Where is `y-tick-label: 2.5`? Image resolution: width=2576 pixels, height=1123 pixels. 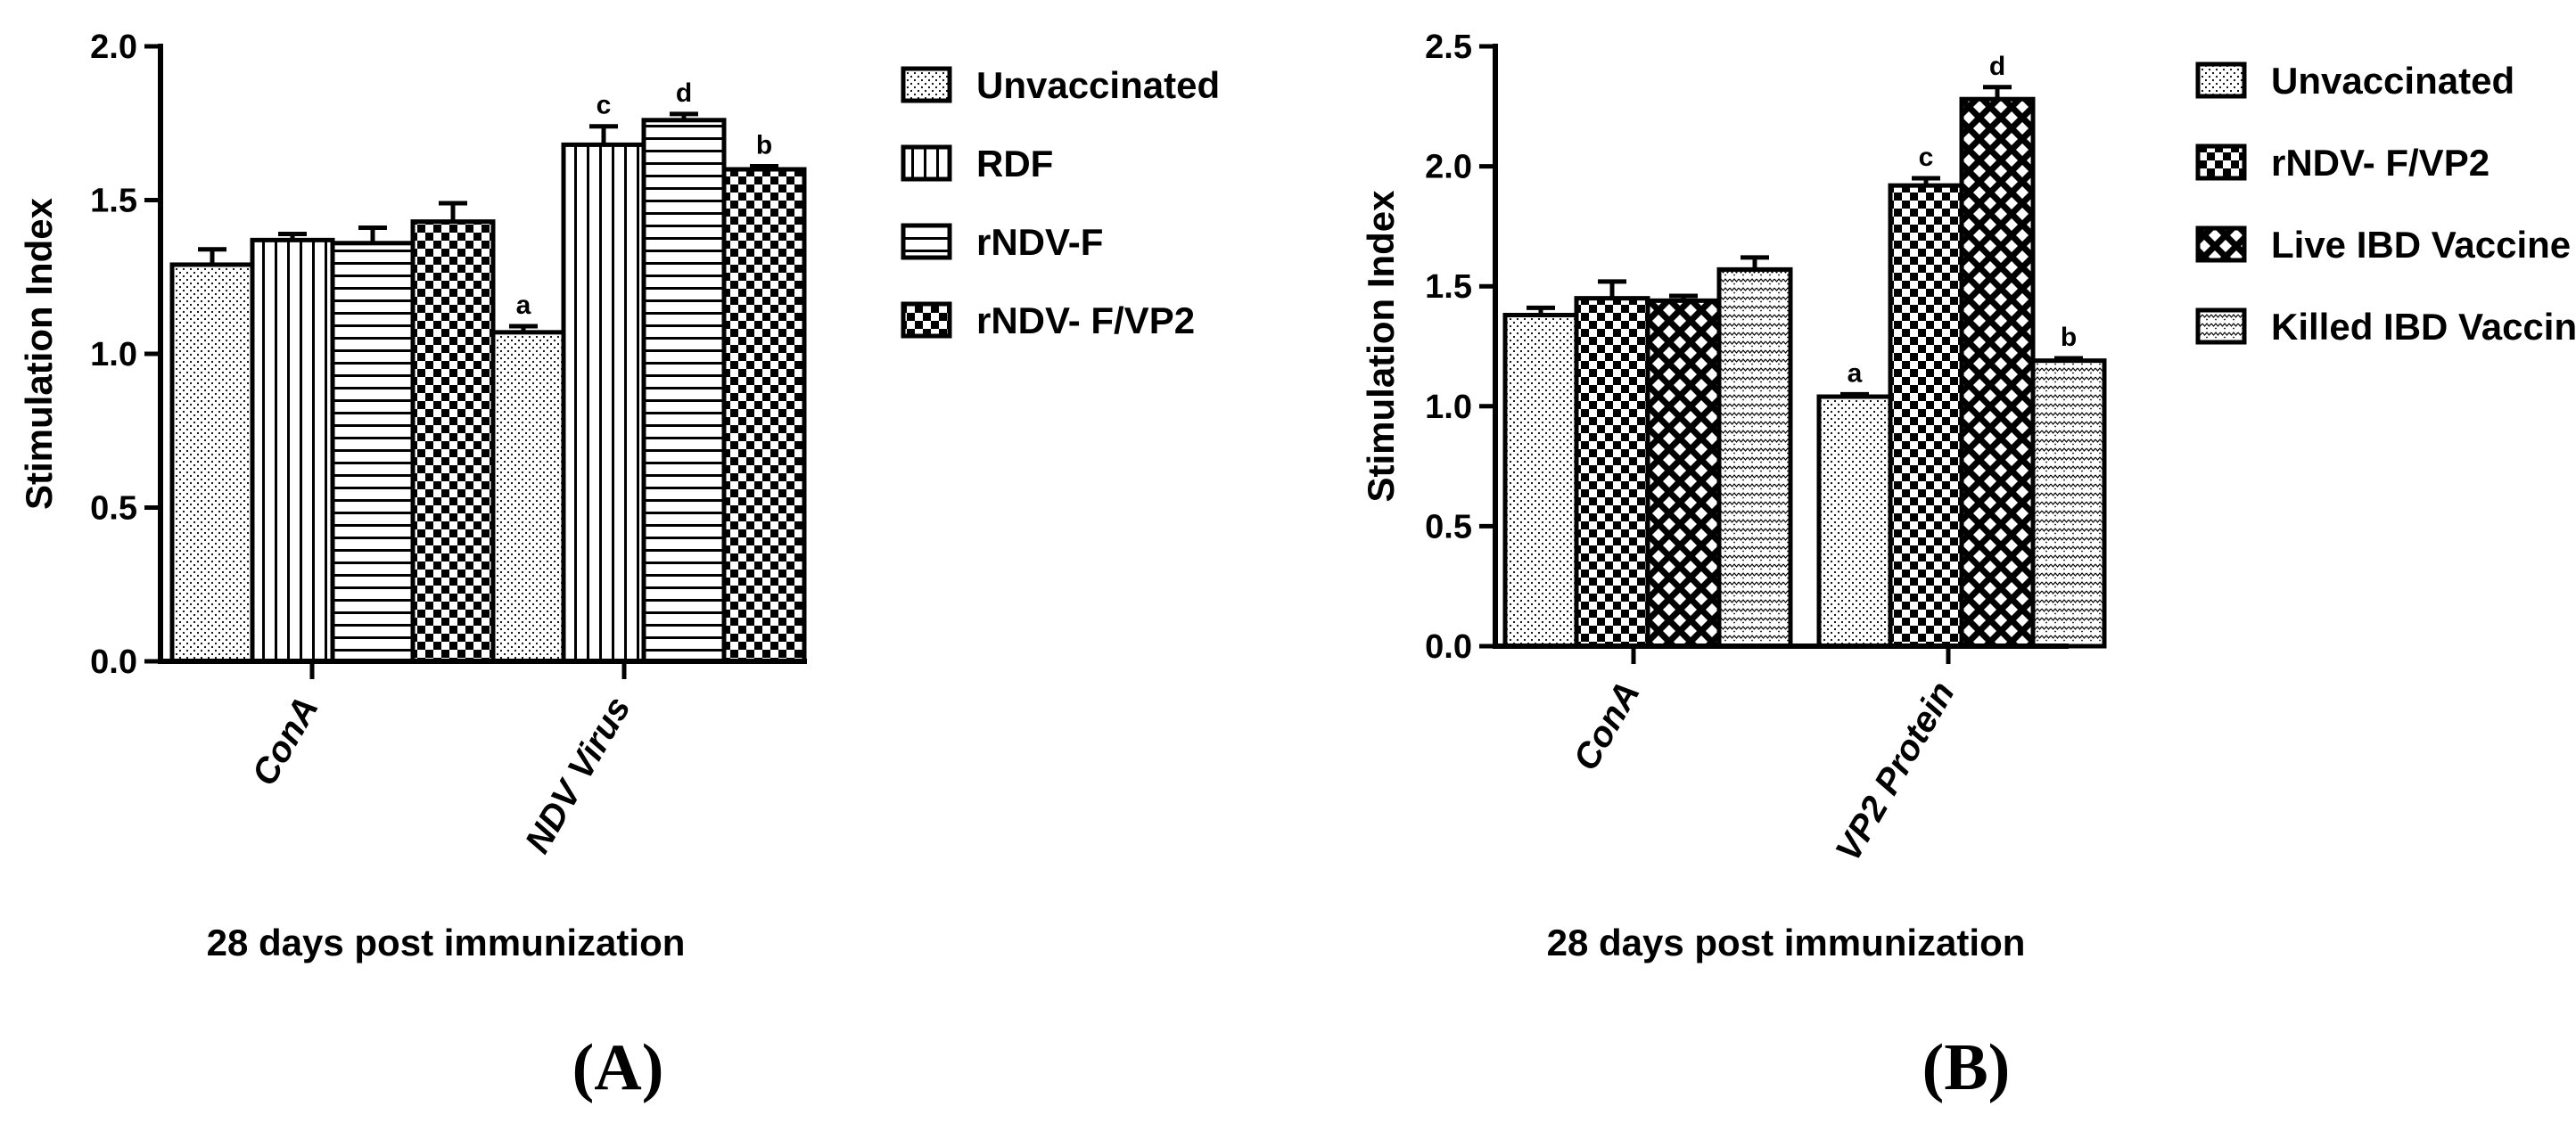
y-tick-label: 2.5 is located at coordinates (1448, 48).